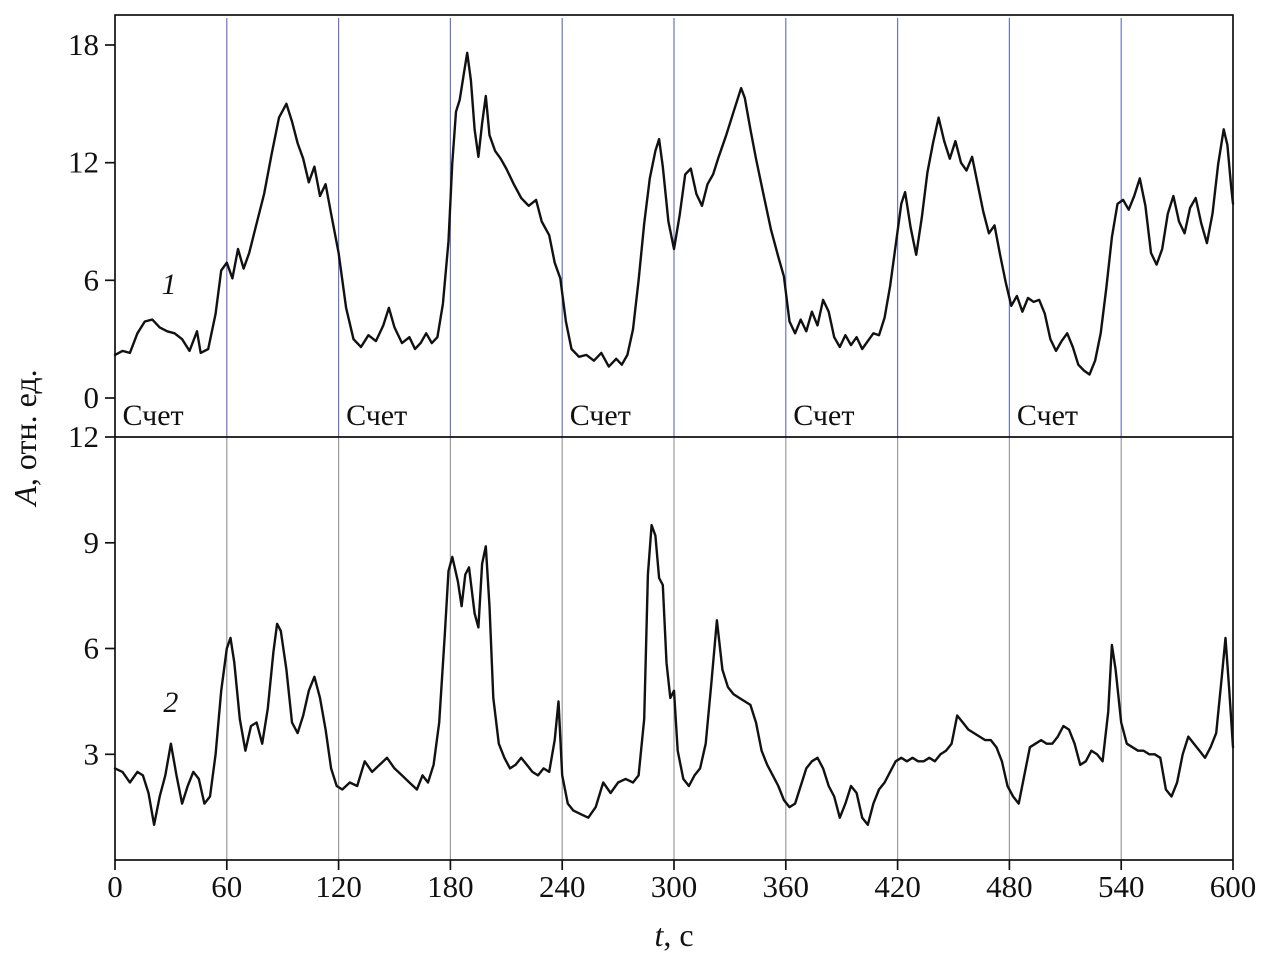 This screenshot has width=1265, height=974. I want to click on x-tick-label: 240, so click(562, 886).